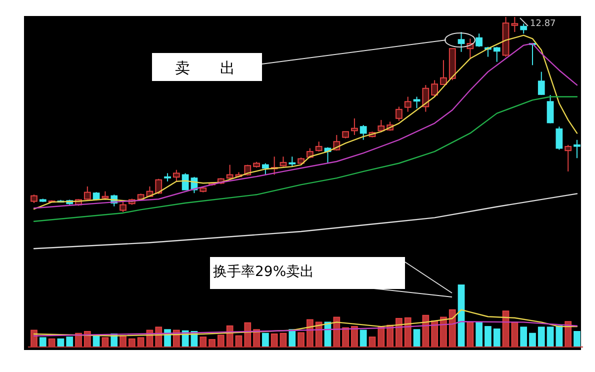 Image resolution: width=595 pixels, height=372 pixels. What do you see at coordinates (205, 68) in the screenshot?
I see `annotation: 卖 出` at bounding box center [205, 68].